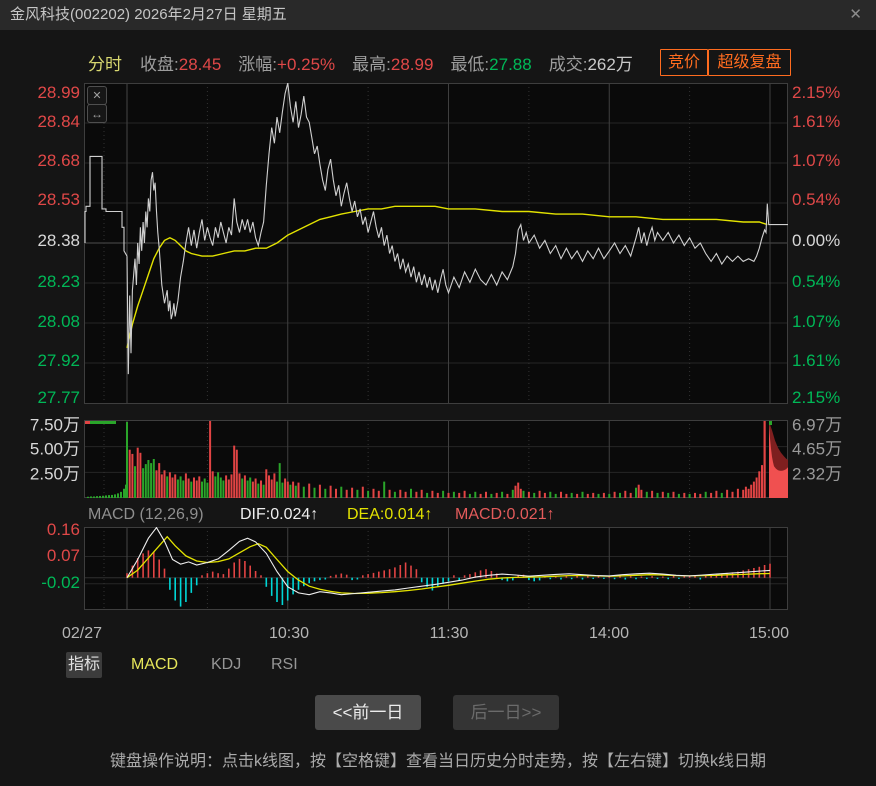 This screenshot has height=786, width=876. I want to click on indicator-bar: 指标 MACD KDJ RSI, so click(438, 665).